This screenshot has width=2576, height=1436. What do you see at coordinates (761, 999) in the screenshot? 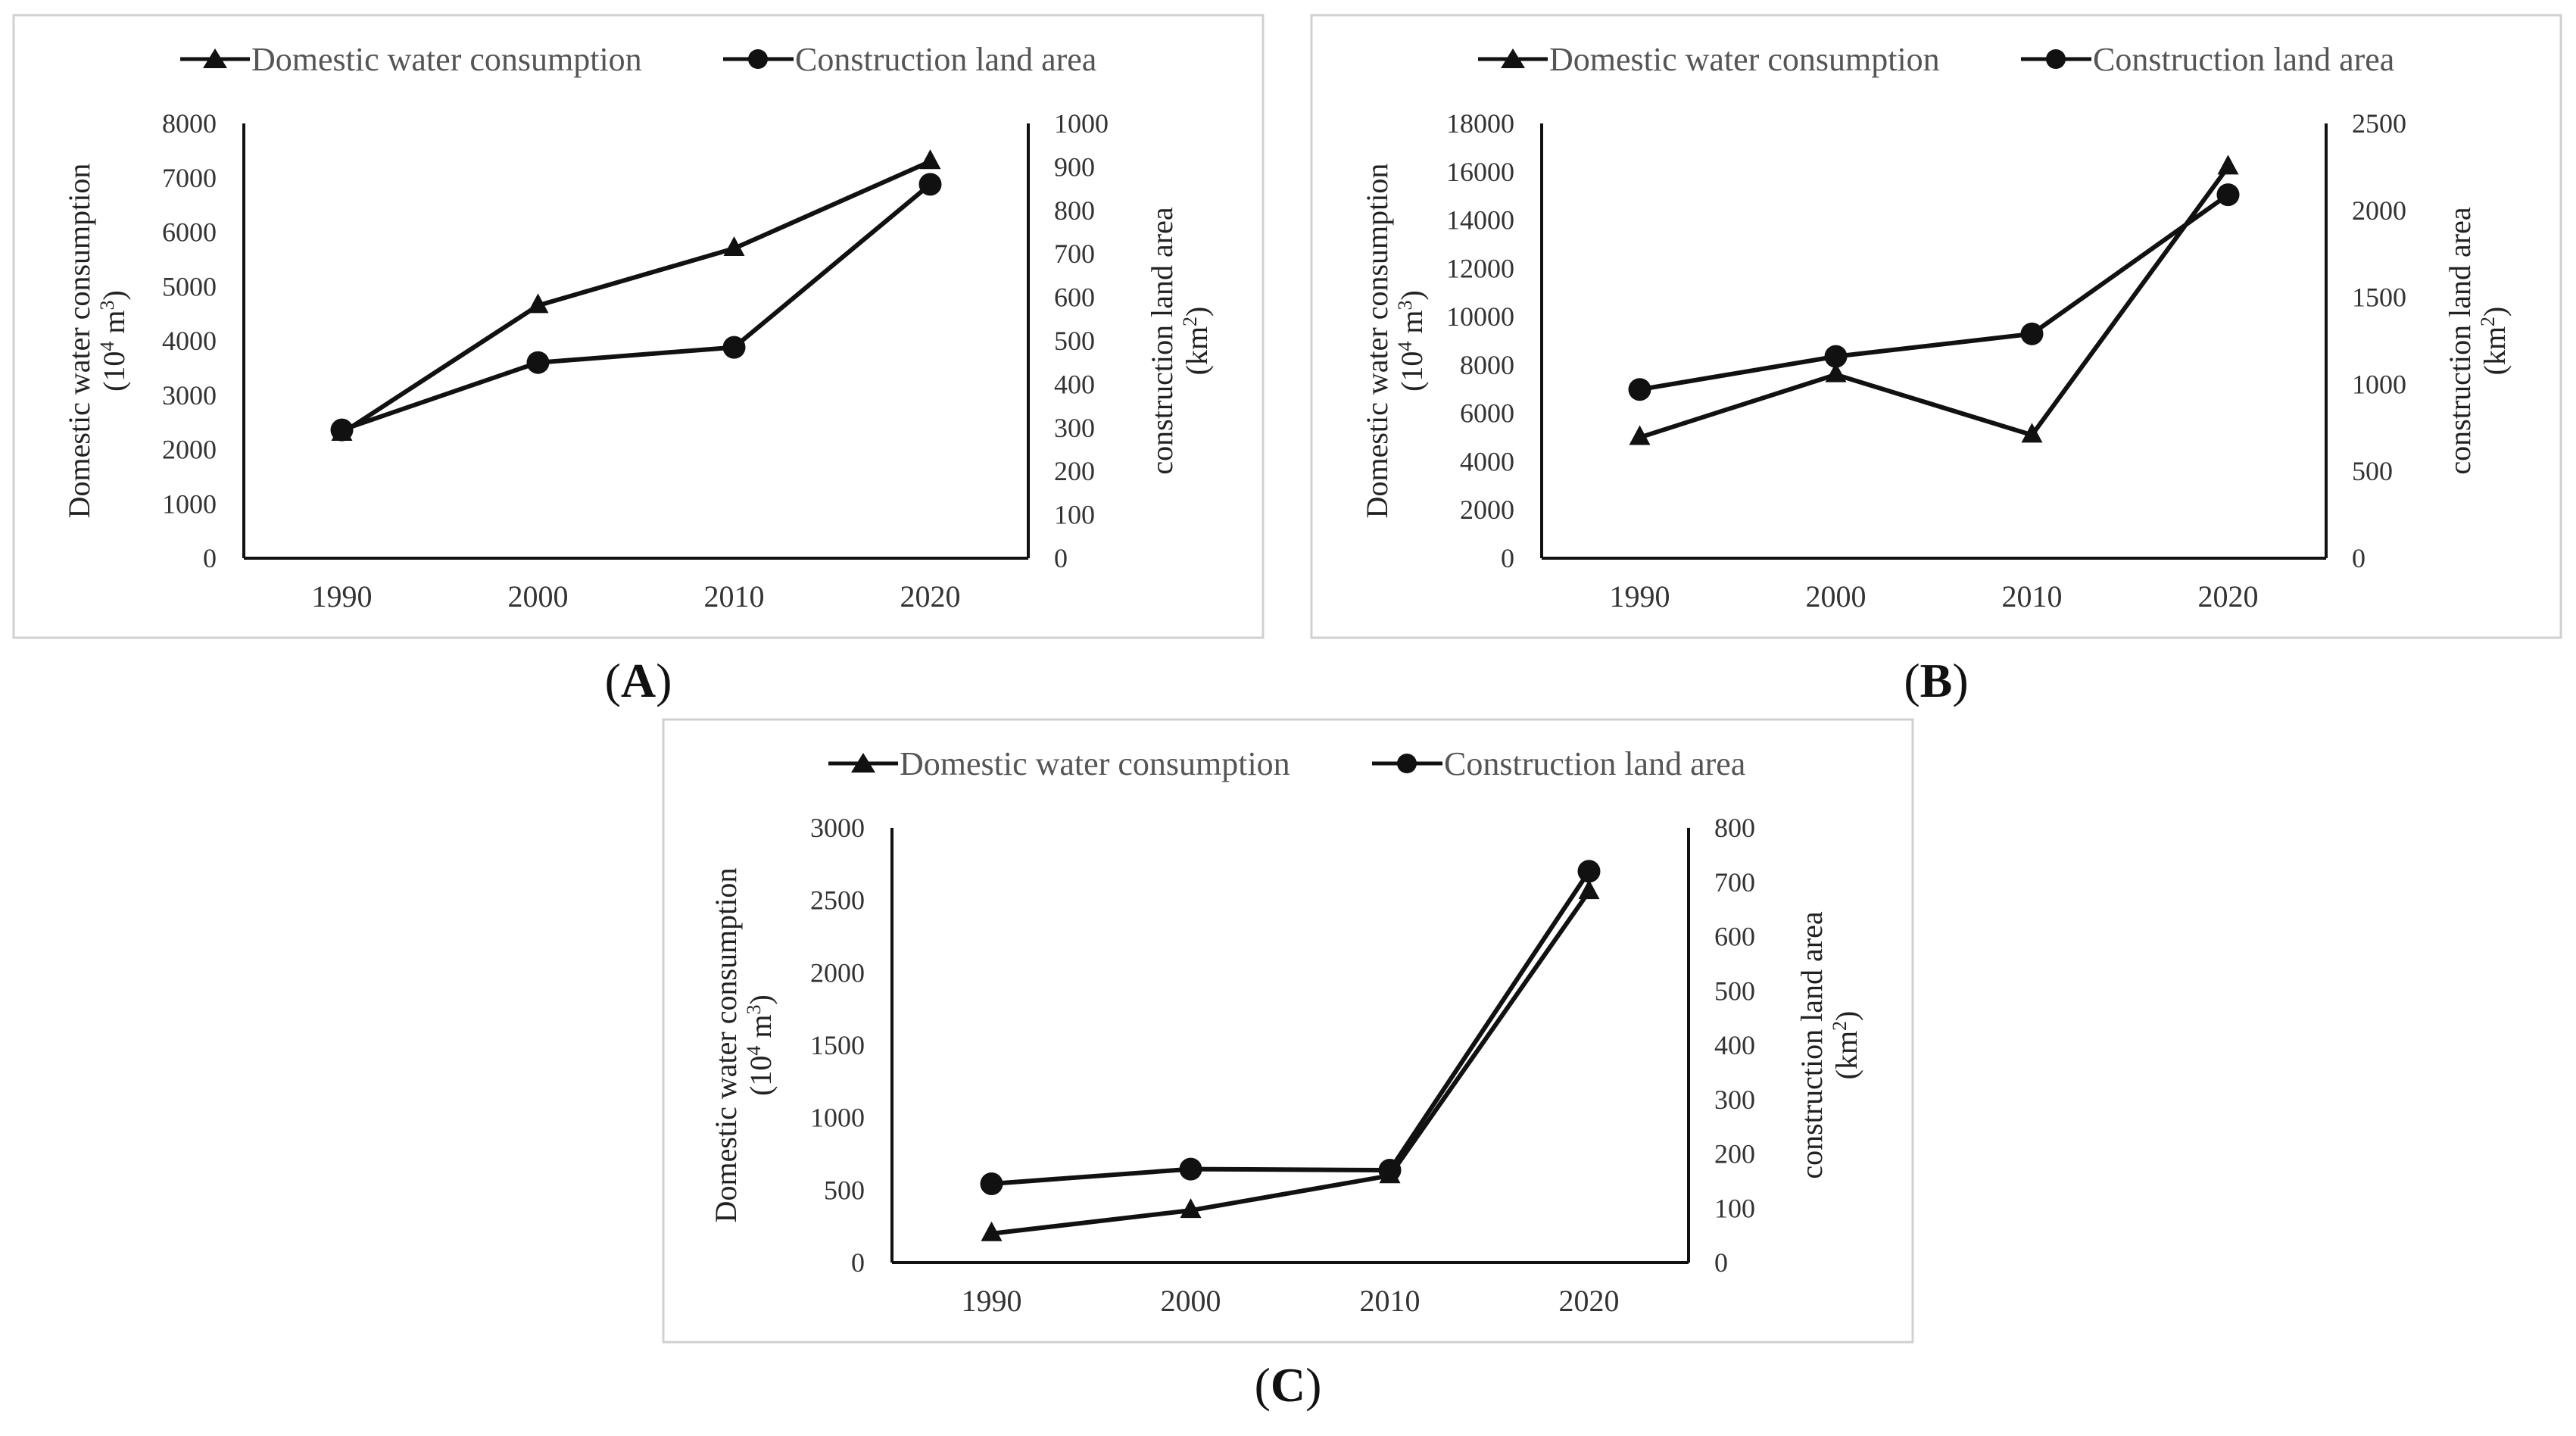
I see `left-axis-unit-end-c: )` at bounding box center [761, 999].